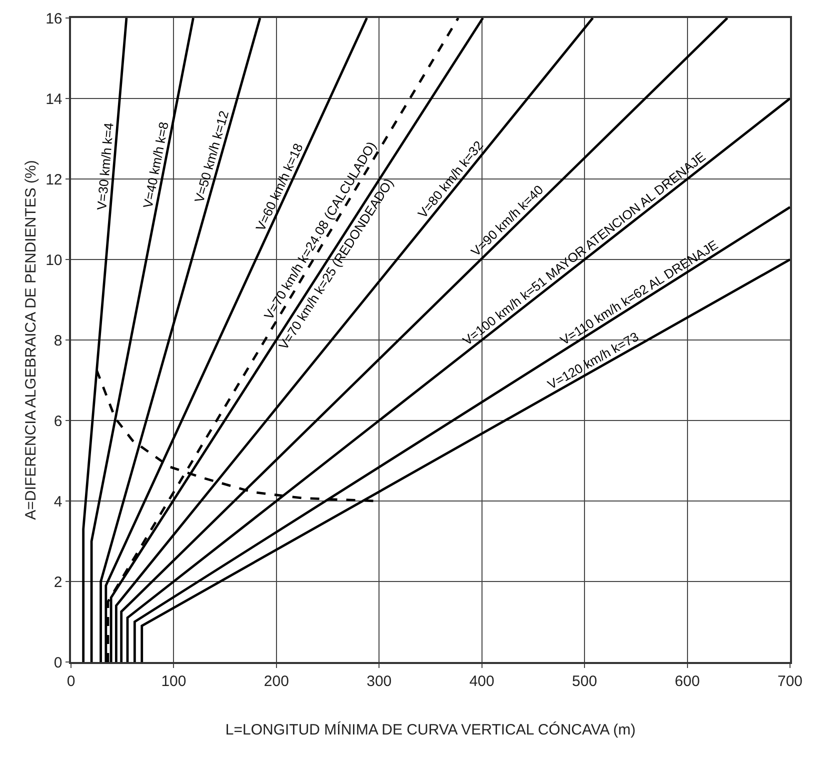  What do you see at coordinates (790, 681) in the screenshot?
I see `x-tick-label: 700` at bounding box center [790, 681].